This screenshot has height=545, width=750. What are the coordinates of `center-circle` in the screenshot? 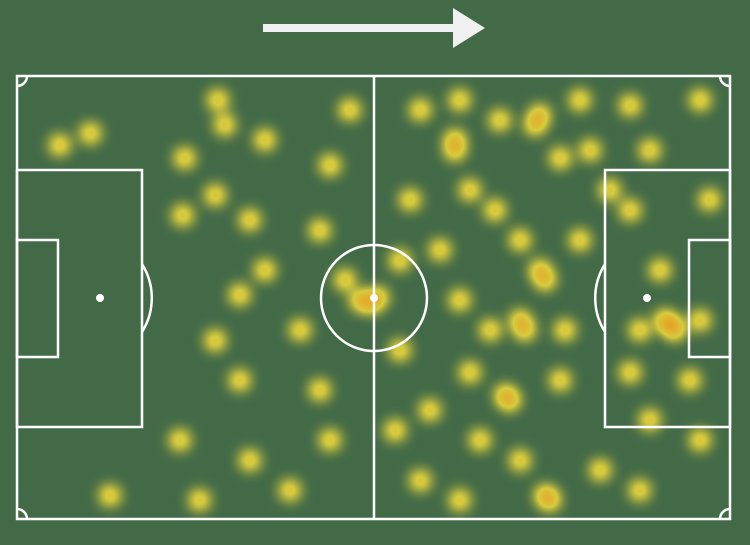 It's located at (374, 298).